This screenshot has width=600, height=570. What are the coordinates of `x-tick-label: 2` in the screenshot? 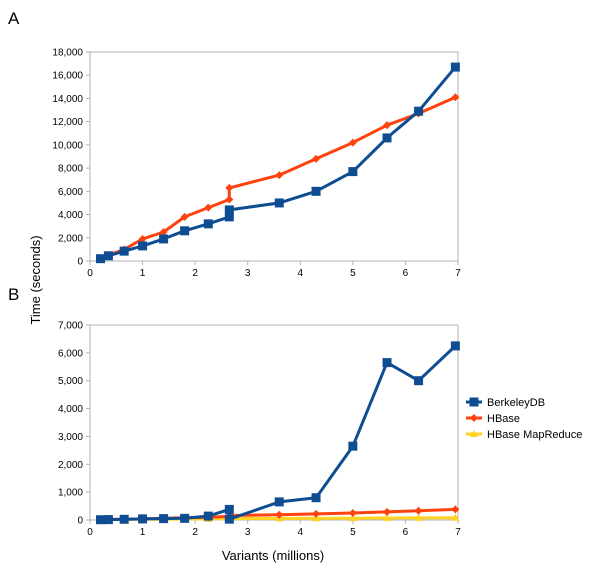 It's located at (195, 532).